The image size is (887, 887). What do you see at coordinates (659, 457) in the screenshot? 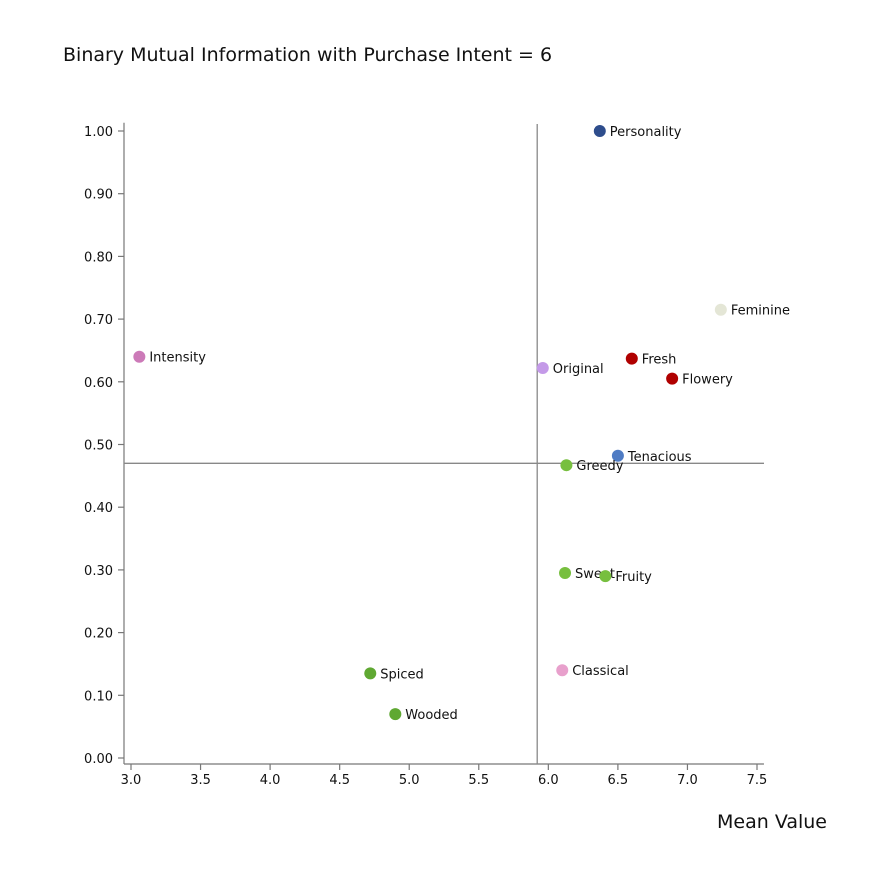
I see `data-point-label: Tenacious` at bounding box center [659, 457].